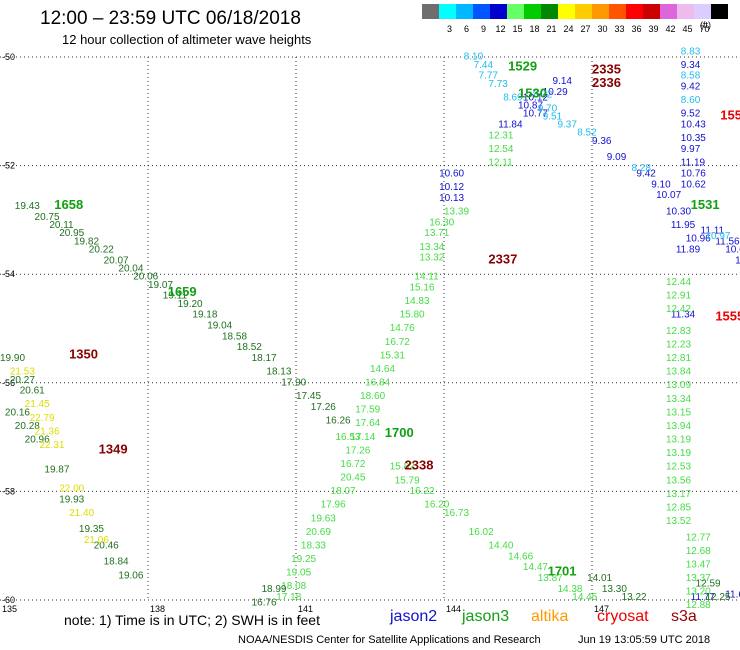 This screenshot has width=740, height=650. I want to click on time-label: 1658, so click(68, 204).